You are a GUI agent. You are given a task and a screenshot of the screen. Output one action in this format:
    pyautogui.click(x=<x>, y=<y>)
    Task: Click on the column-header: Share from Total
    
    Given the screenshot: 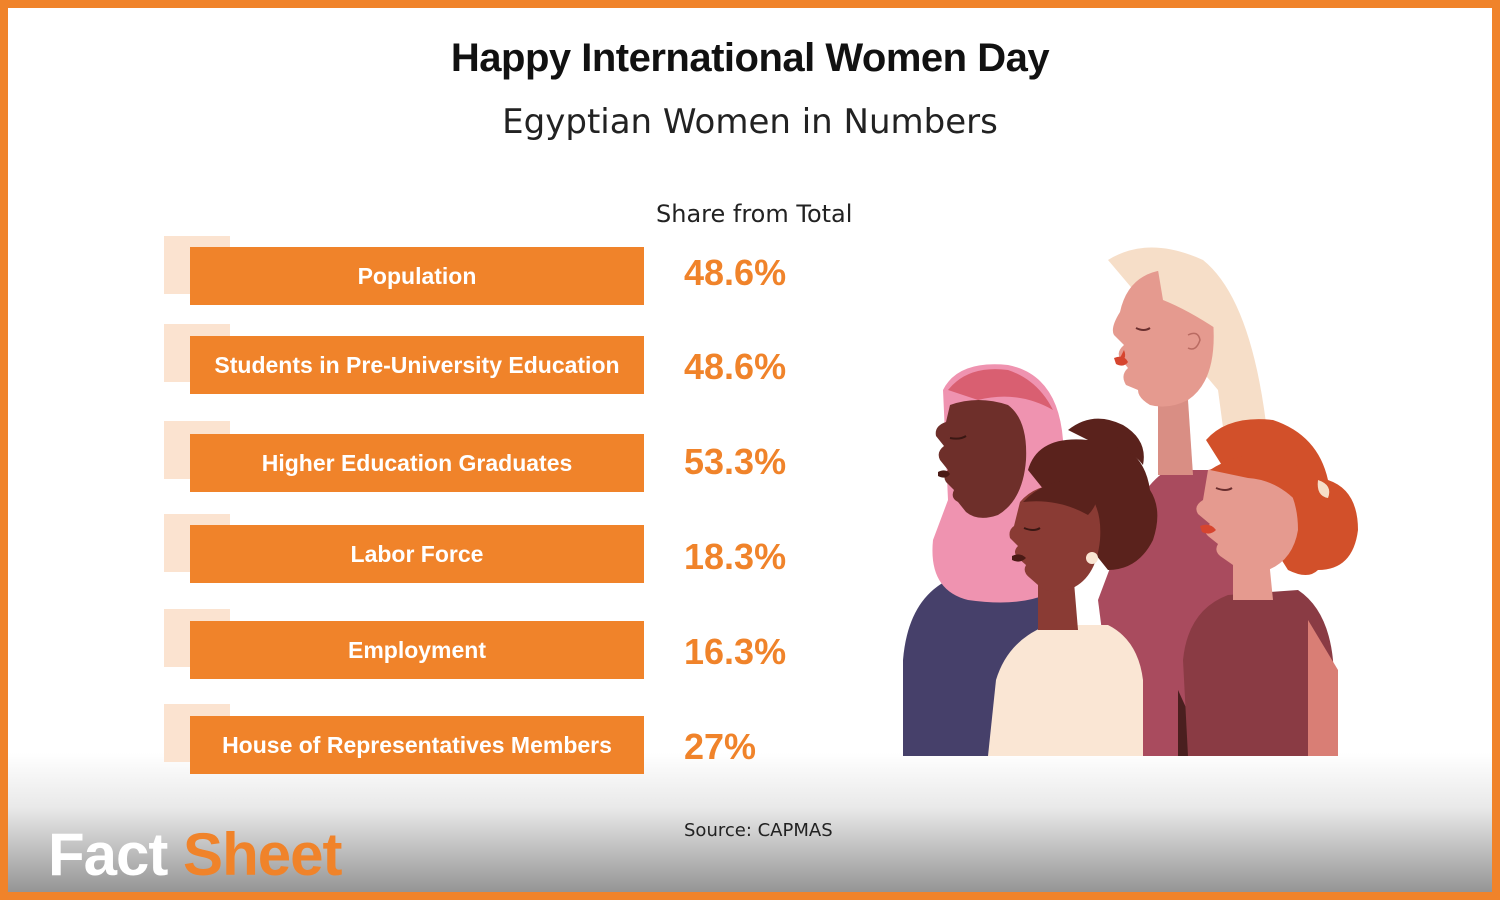 What is the action you would take?
    pyautogui.click(x=754, y=214)
    